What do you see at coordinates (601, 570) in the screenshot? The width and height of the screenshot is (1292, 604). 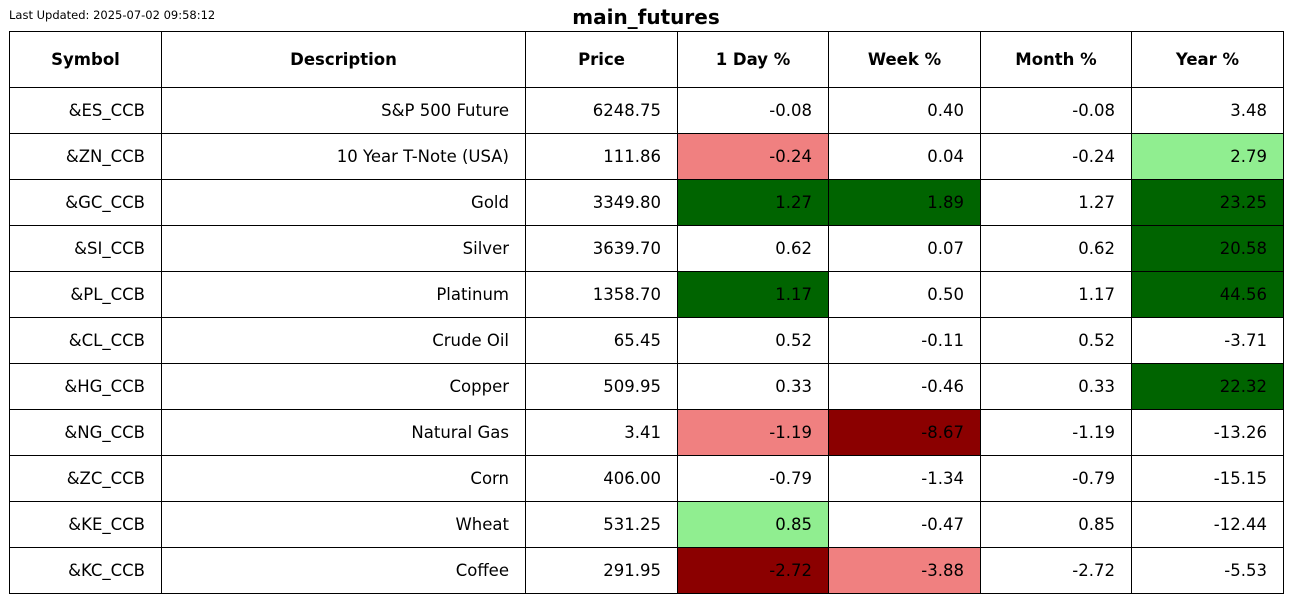 I see `cell-price: 291.95` at bounding box center [601, 570].